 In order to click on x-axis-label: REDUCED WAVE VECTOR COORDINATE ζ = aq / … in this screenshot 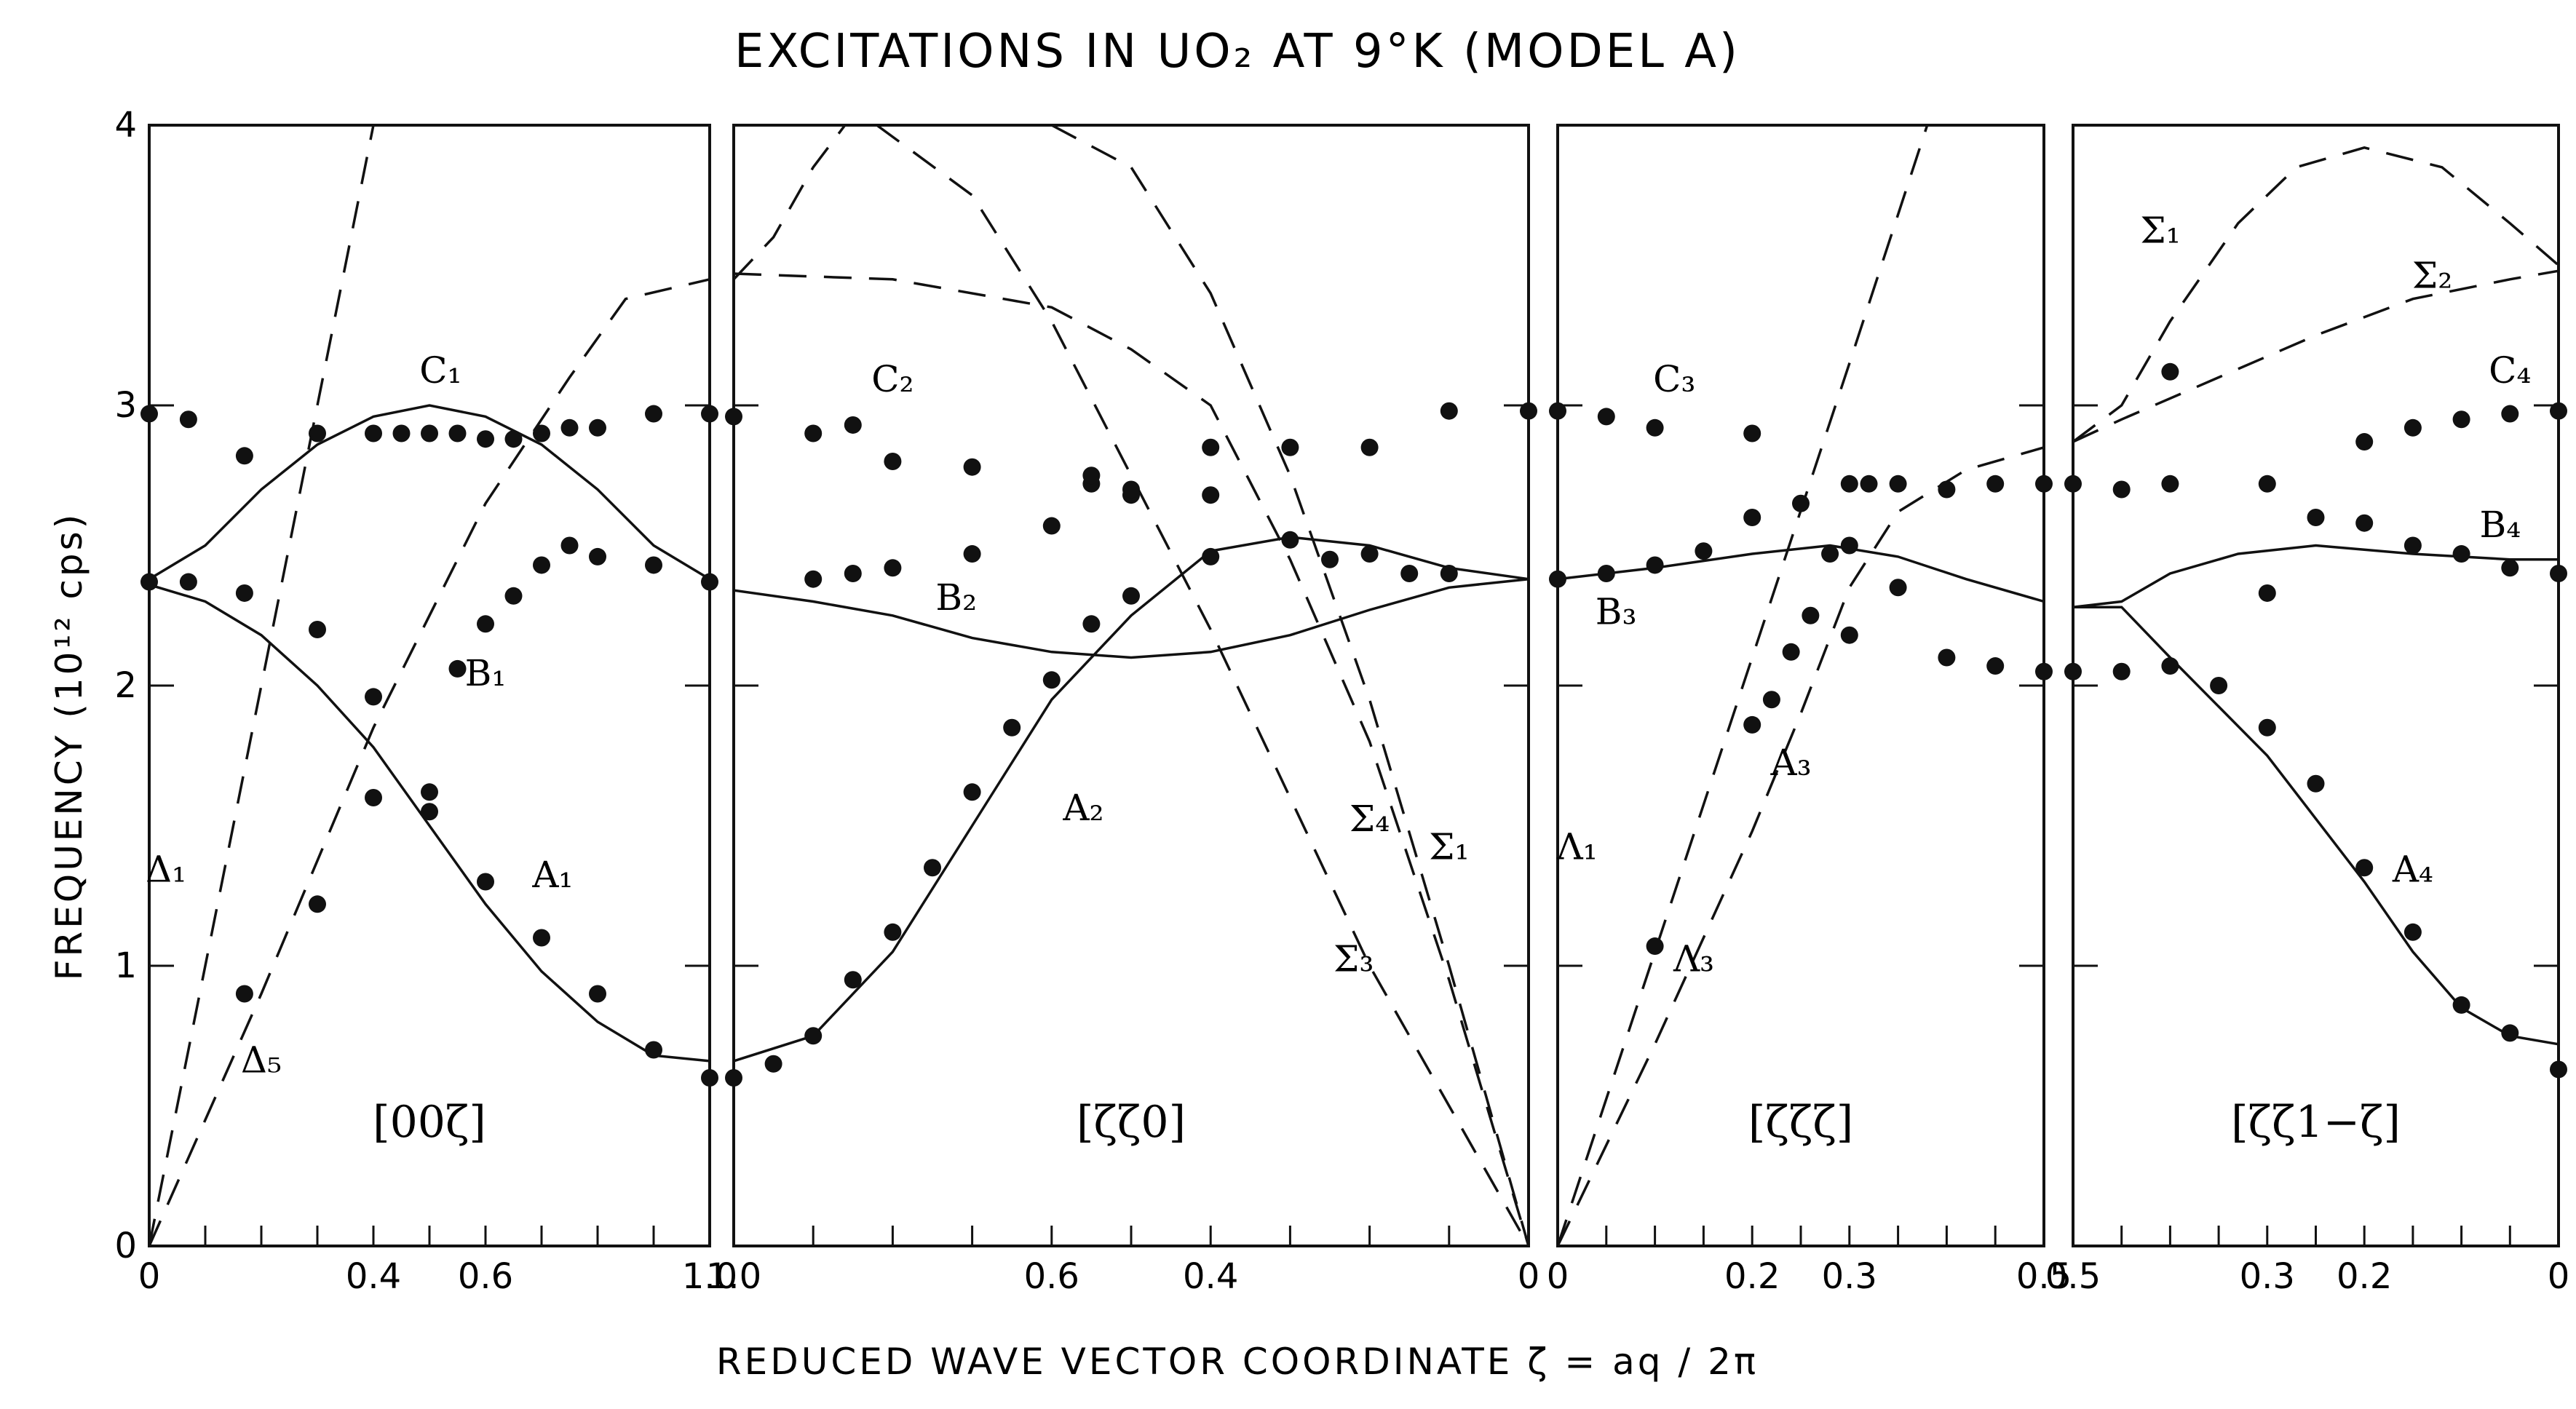, I will do `click(1237, 1362)`.